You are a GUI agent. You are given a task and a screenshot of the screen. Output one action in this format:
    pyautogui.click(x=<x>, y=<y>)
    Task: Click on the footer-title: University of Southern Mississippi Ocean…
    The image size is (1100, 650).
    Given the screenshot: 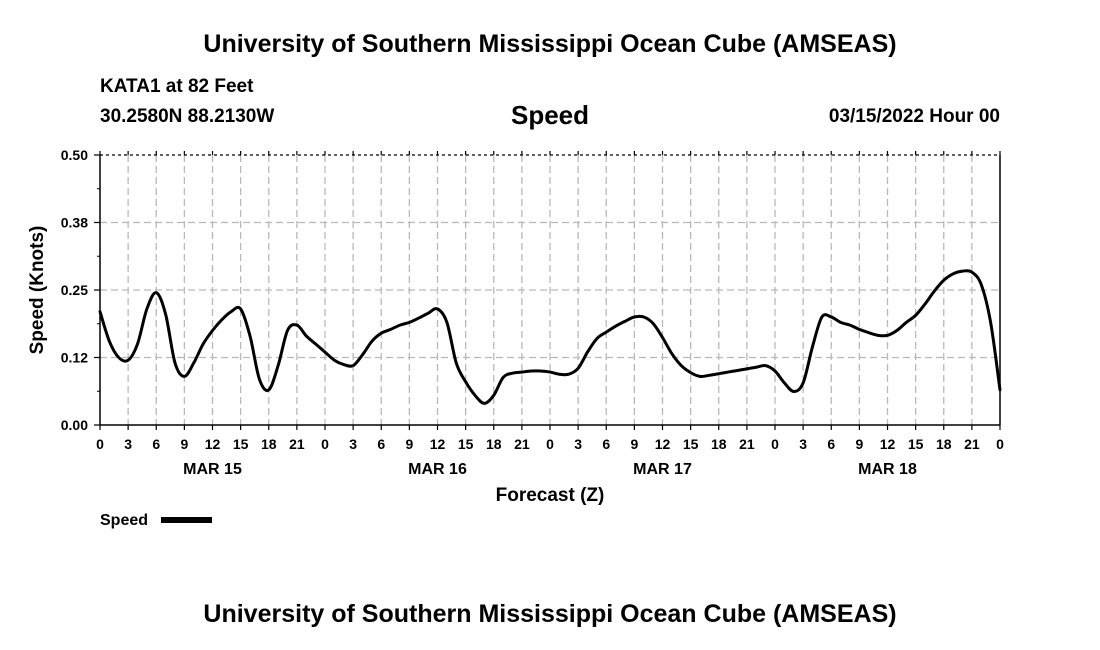 What is the action you would take?
    pyautogui.click(x=550, y=614)
    